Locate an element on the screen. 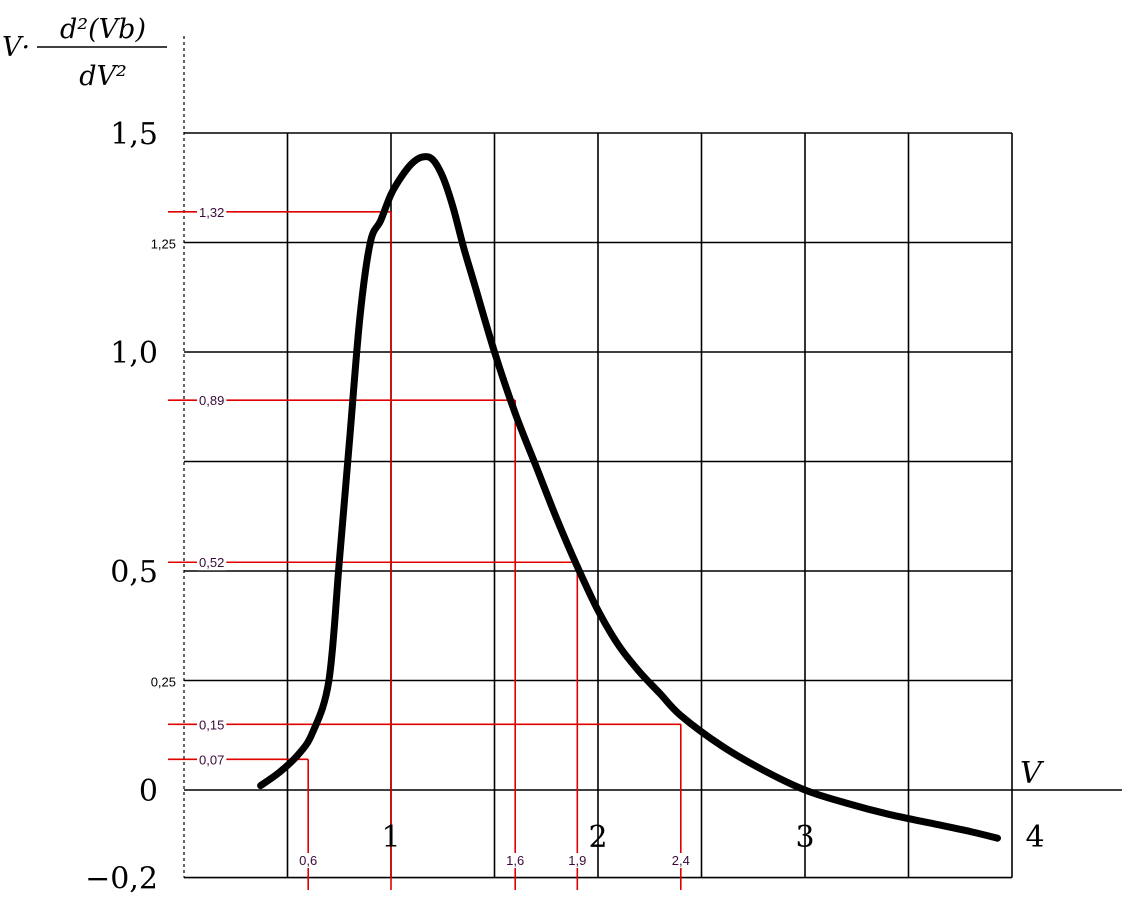 This screenshot has width=1134, height=905. x-axis-label: V is located at coordinates (1032, 773).